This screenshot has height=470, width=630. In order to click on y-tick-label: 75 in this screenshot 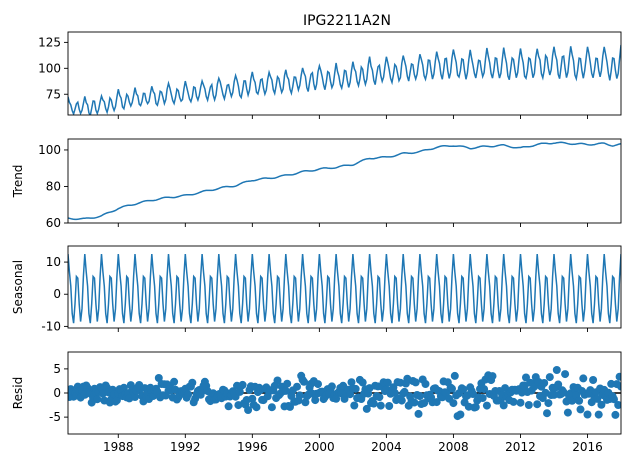, I will do `click(53, 94)`.